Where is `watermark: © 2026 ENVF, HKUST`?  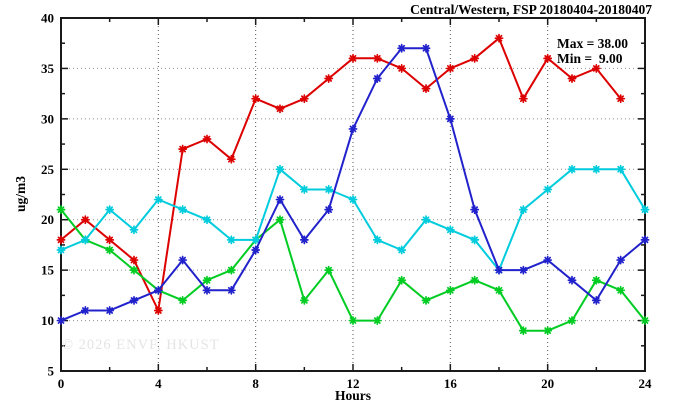 watermark: © 2026 ENVF, HKUST is located at coordinates (141, 345).